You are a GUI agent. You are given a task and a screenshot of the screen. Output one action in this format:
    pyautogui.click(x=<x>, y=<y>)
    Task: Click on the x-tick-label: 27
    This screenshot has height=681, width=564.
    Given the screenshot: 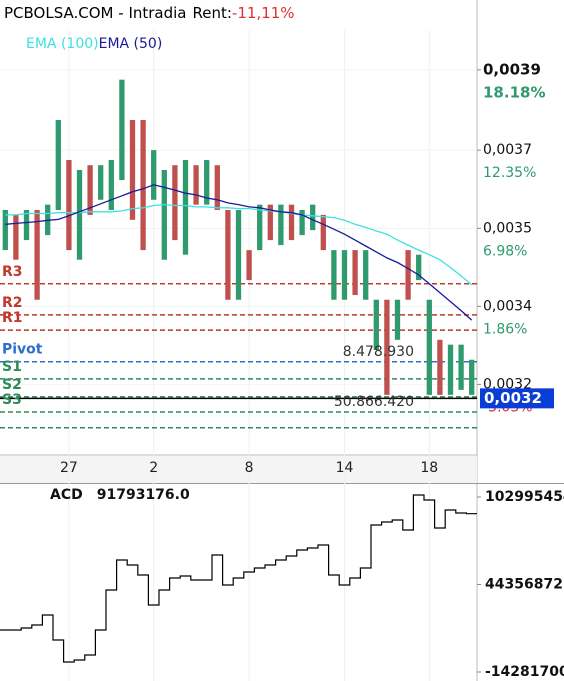 What is the action you would take?
    pyautogui.click(x=69, y=468)
    